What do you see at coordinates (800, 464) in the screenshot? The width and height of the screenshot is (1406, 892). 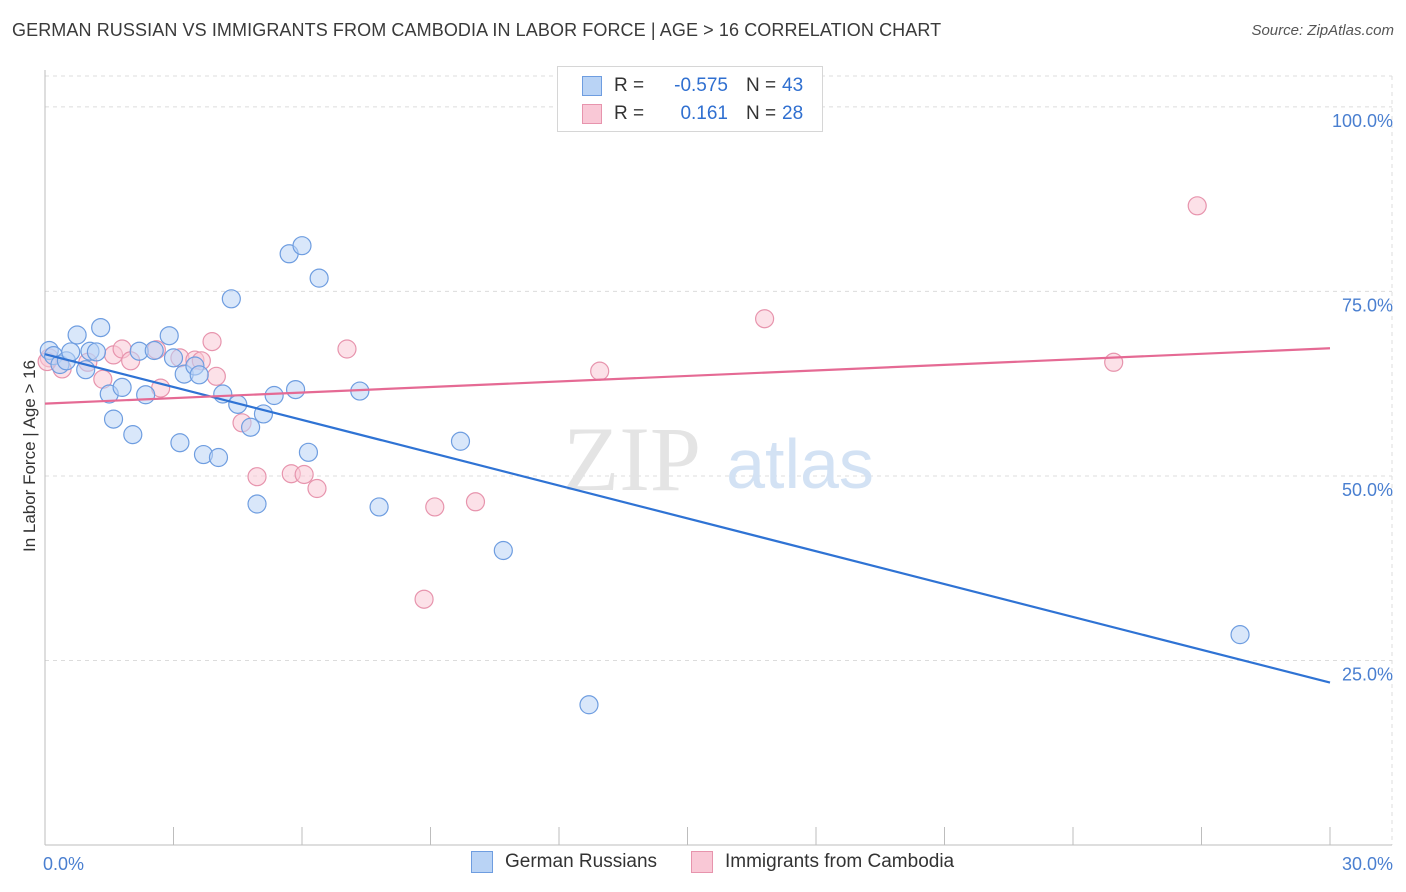 I see `watermark-atlas: atlas` at bounding box center [800, 464].